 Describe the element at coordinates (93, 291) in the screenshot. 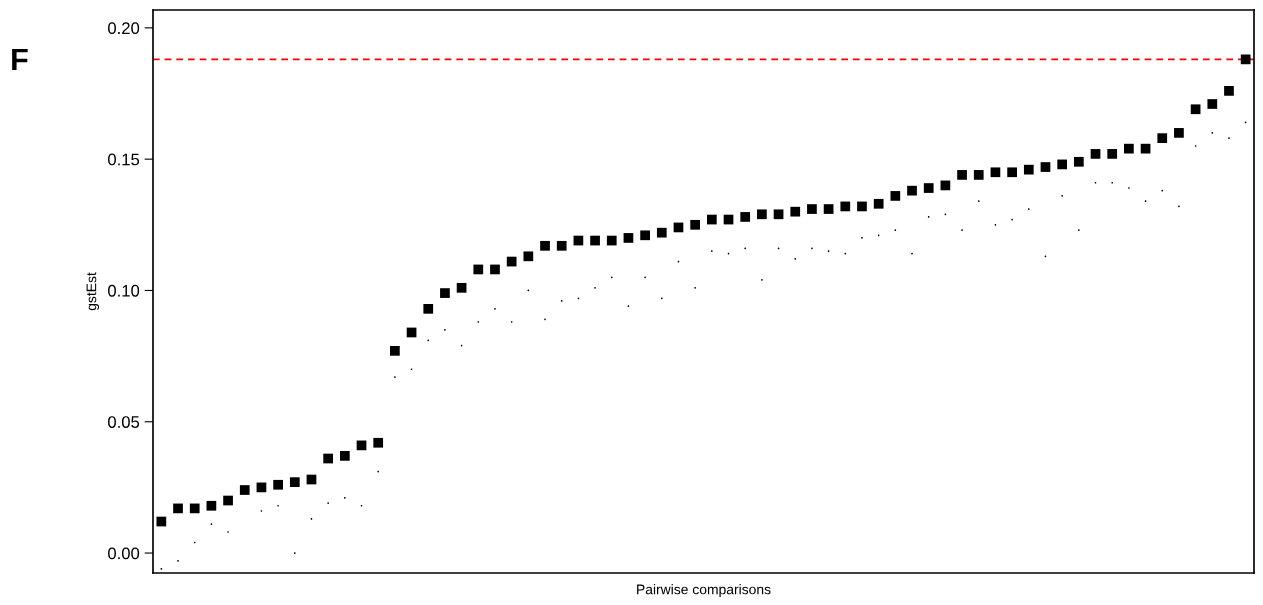

I see `y-axis-title: gstEst` at that location.